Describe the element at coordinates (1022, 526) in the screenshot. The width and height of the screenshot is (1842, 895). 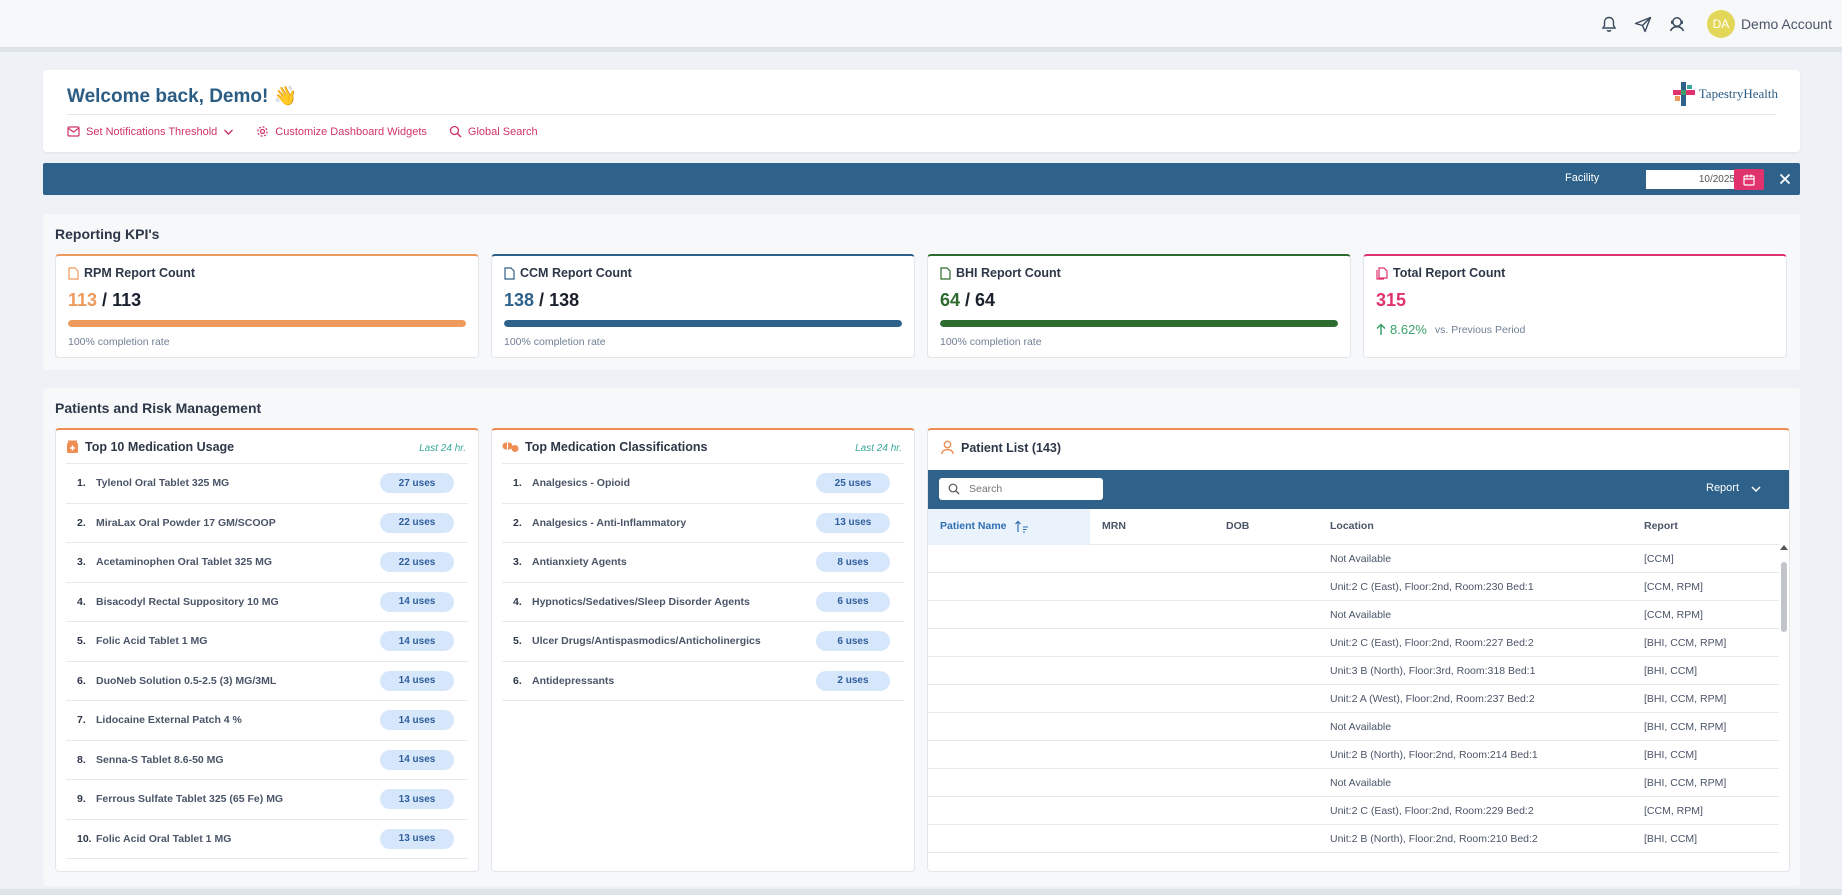
I see `sort-ascending-icon` at that location.